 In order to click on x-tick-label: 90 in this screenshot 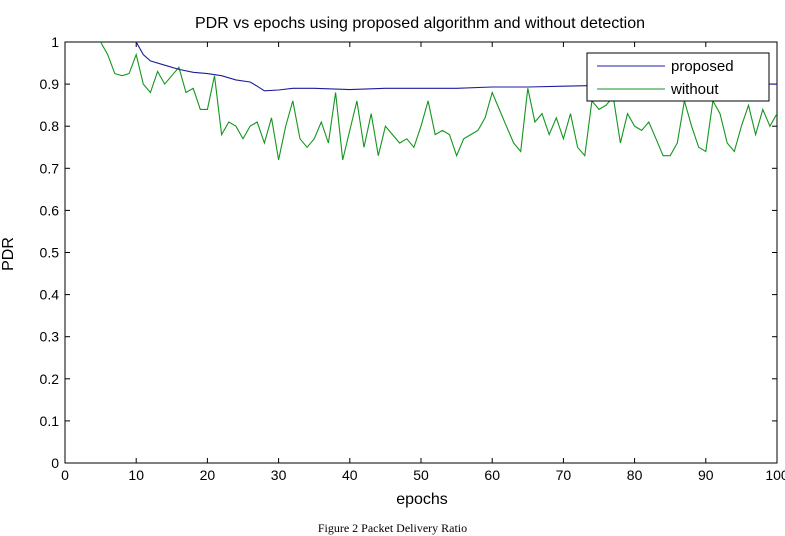, I will do `click(706, 475)`.